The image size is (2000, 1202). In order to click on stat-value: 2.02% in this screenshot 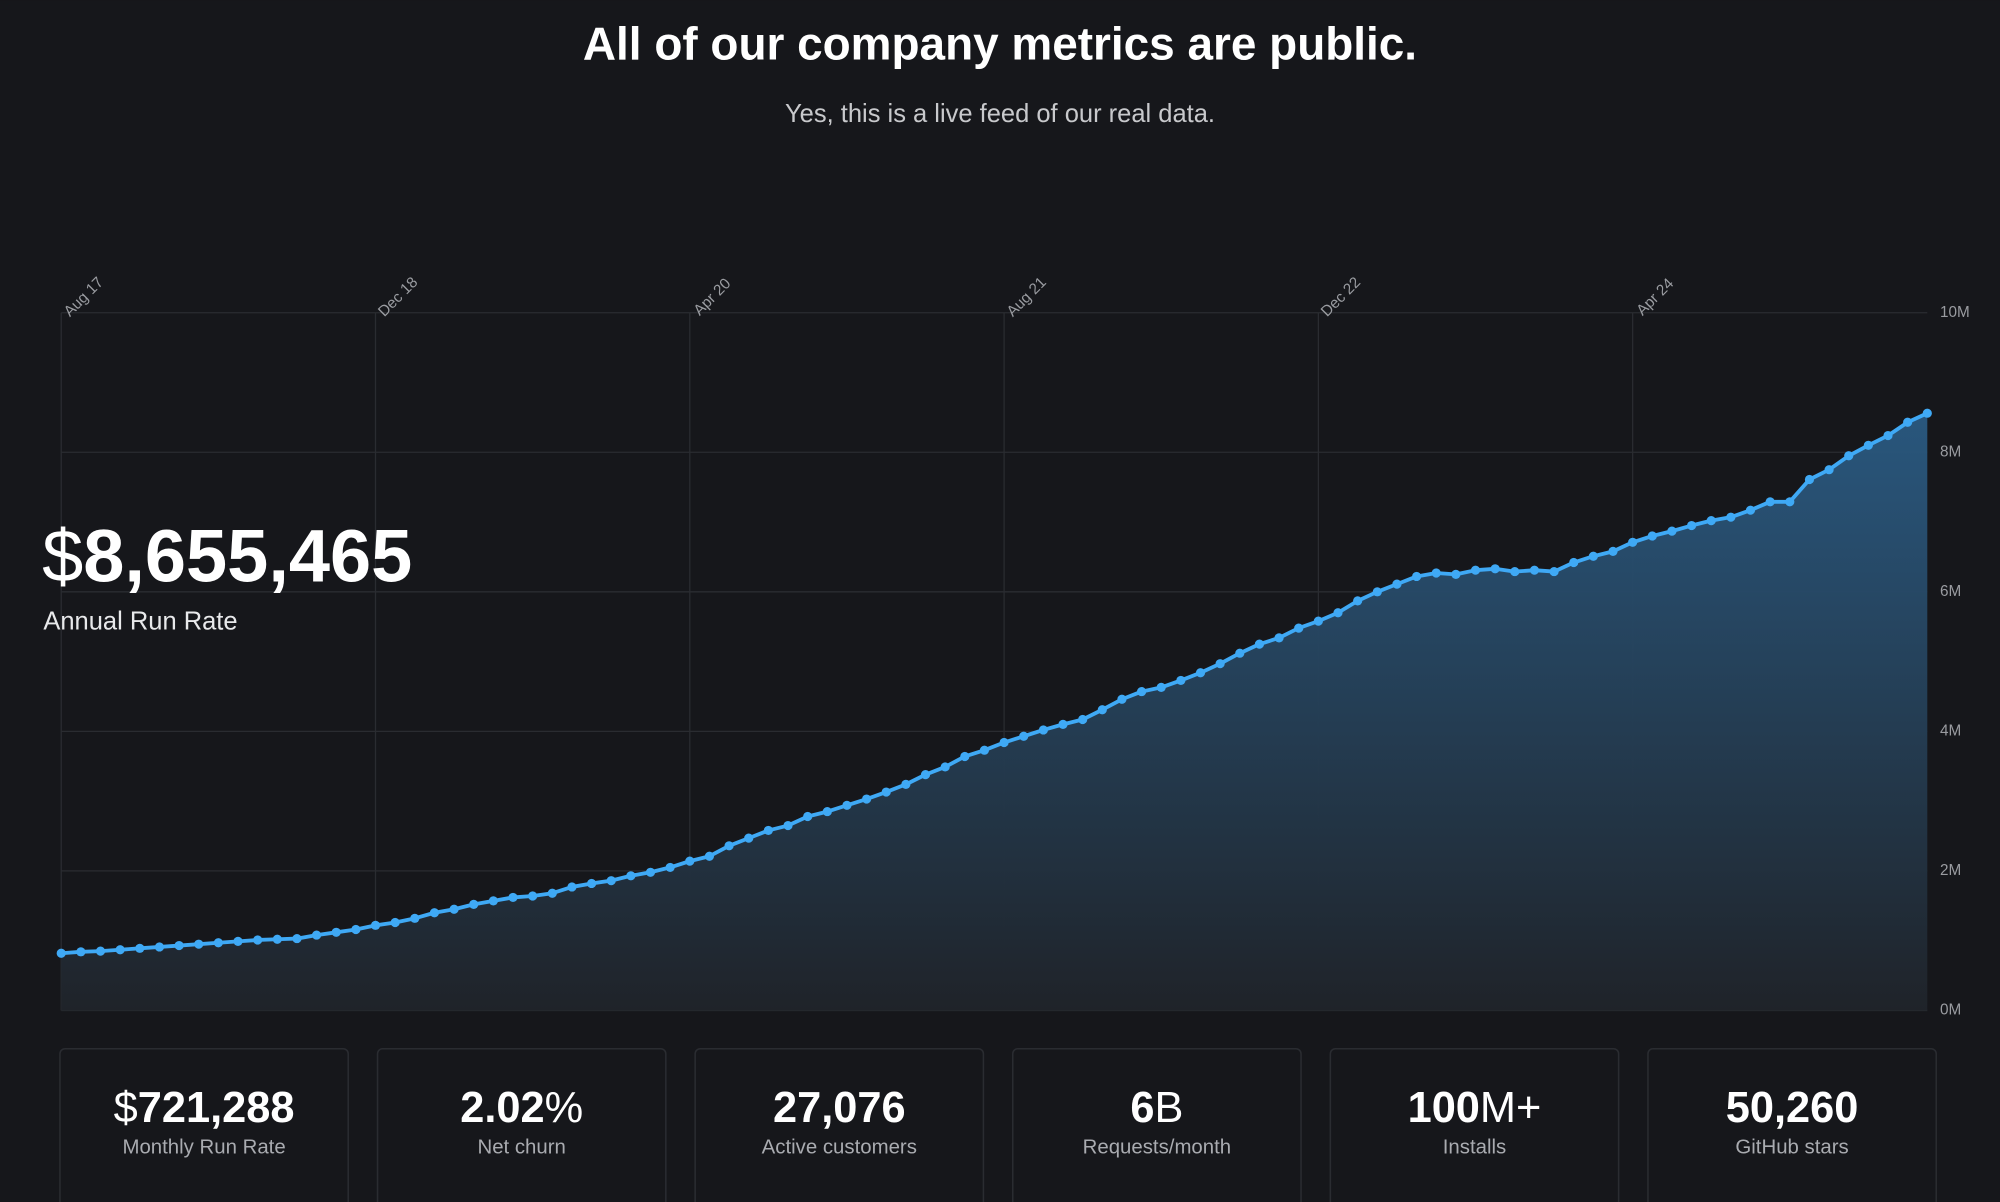, I will do `click(521, 1109)`.